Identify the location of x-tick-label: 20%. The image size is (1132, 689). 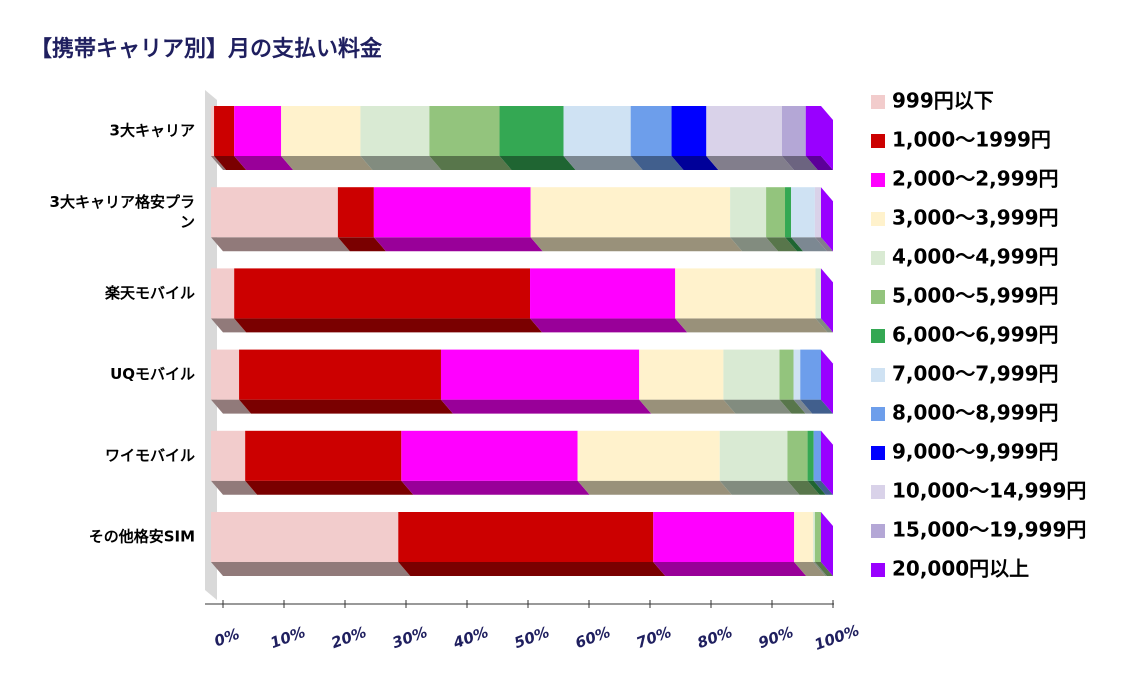
(349, 637).